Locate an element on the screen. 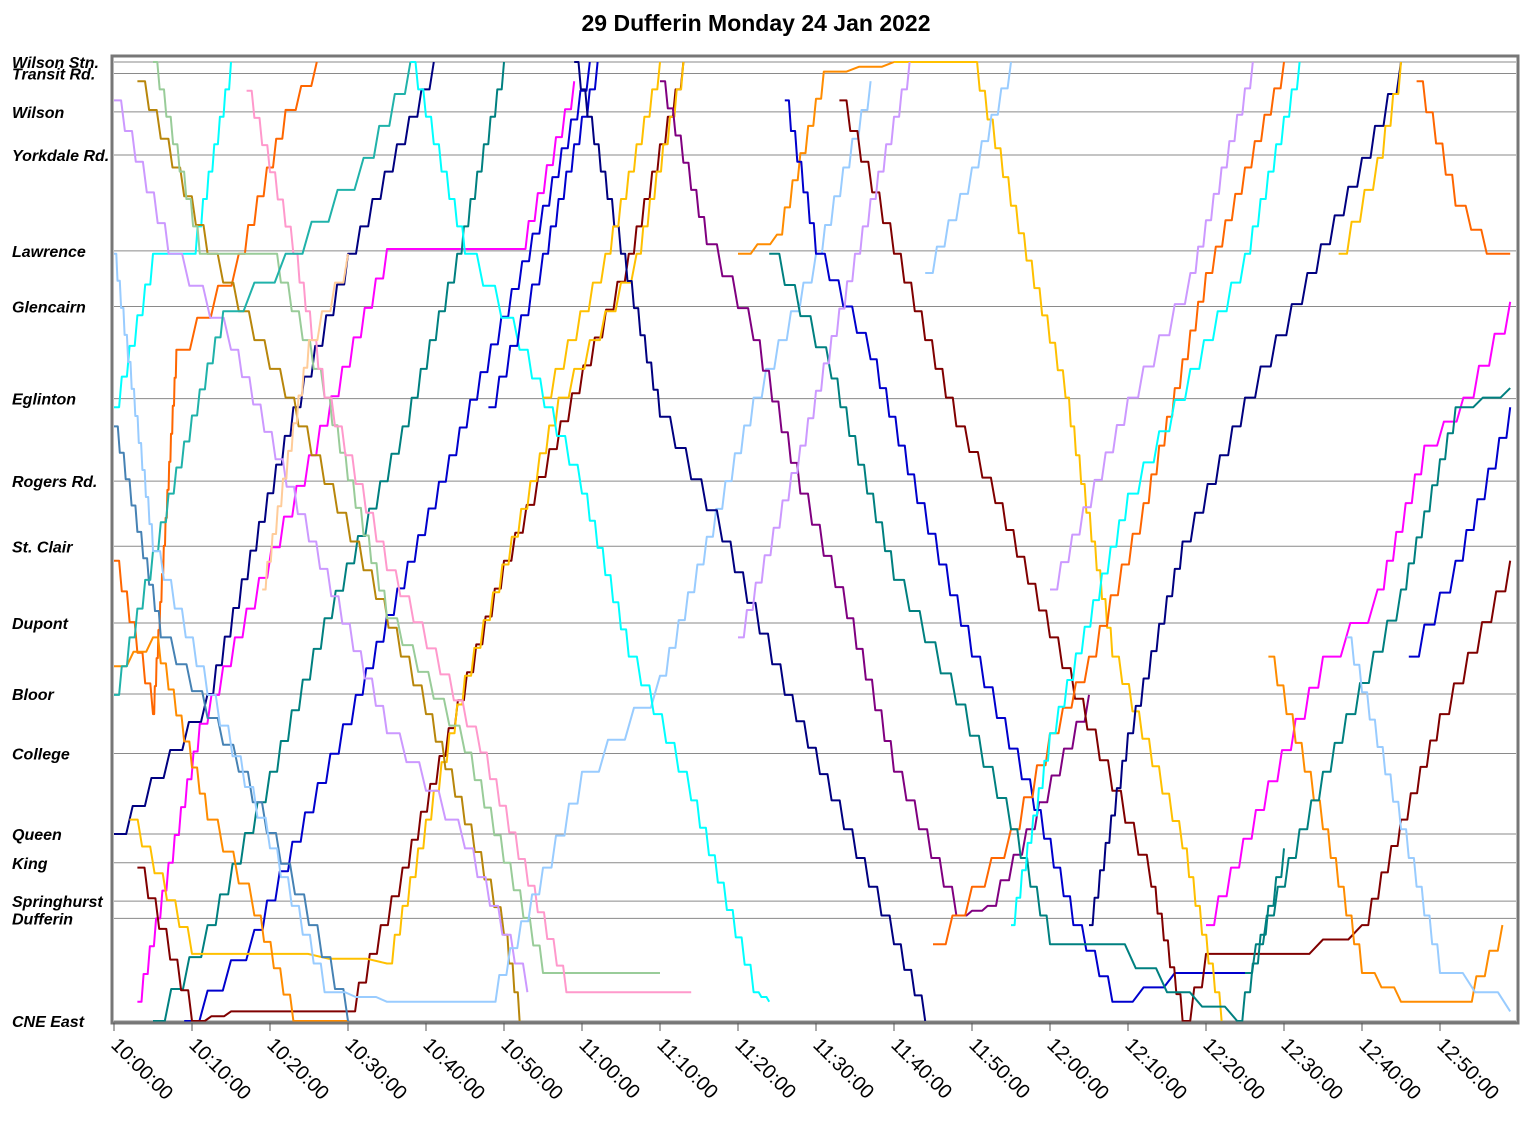  time-tick-label: 12:10:00 is located at coordinates (1155, 1069).